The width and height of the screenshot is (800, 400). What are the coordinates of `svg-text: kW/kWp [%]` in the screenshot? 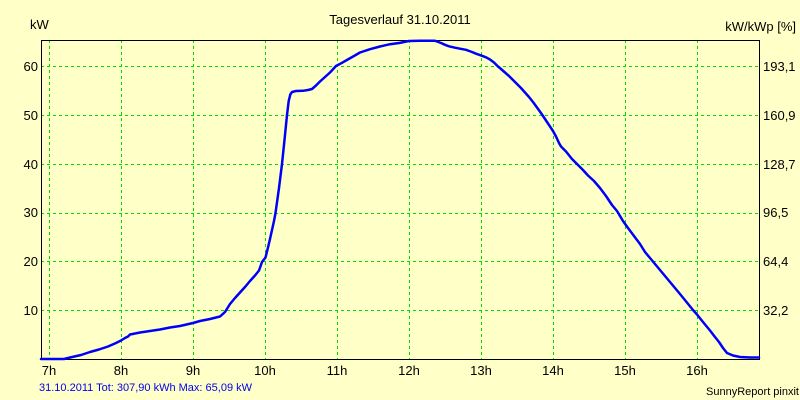 It's located at (760, 26).